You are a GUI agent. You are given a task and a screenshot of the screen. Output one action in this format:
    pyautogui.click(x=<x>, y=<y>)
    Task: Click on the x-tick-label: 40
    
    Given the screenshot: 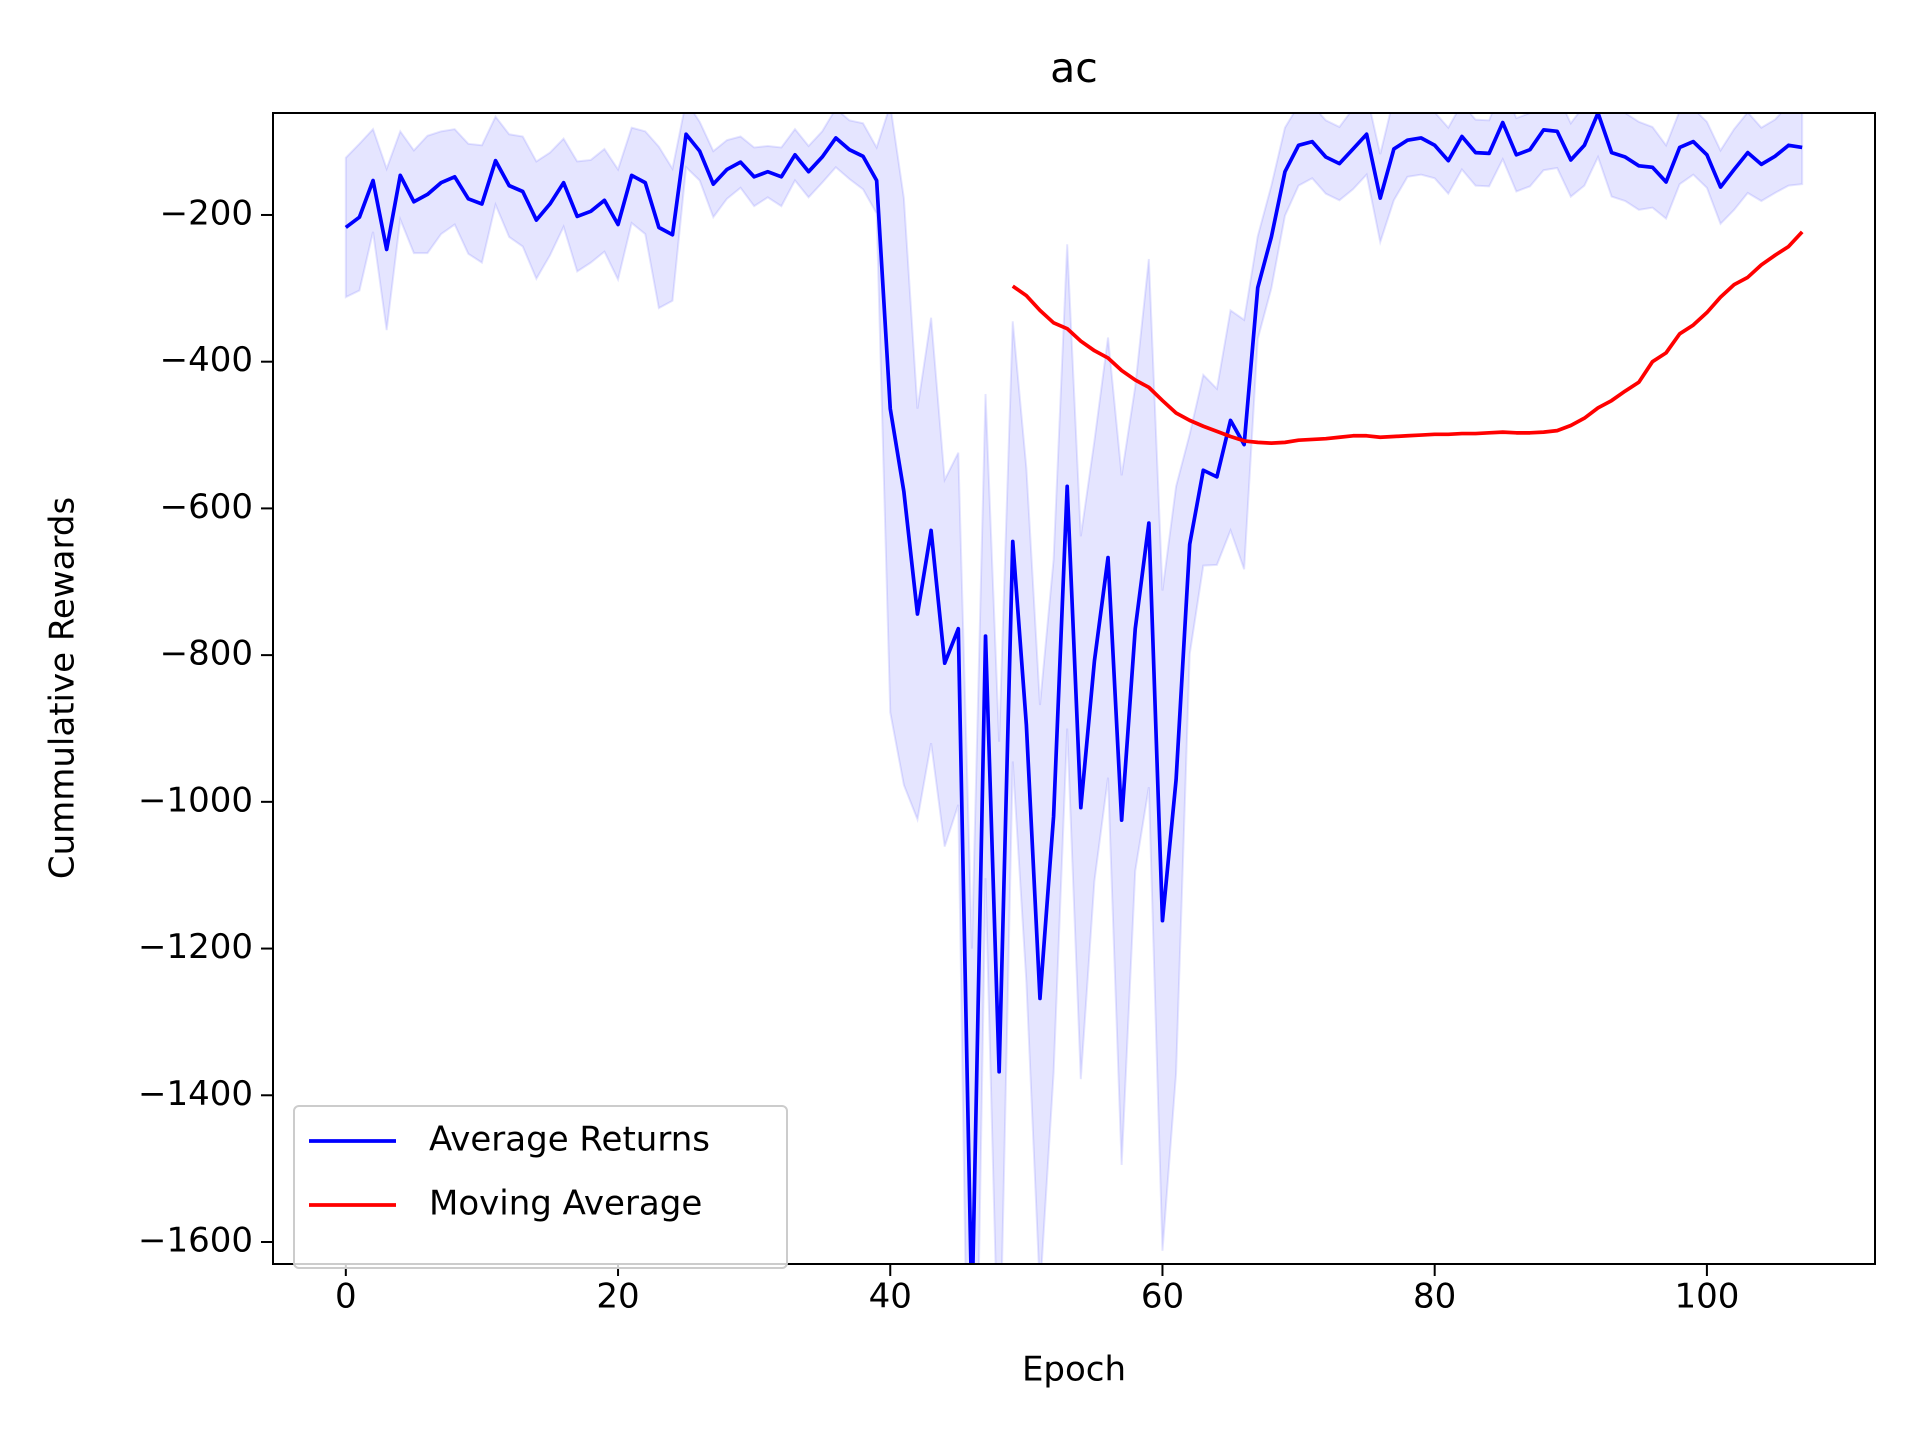 What is the action you would take?
    pyautogui.click(x=890, y=1297)
    